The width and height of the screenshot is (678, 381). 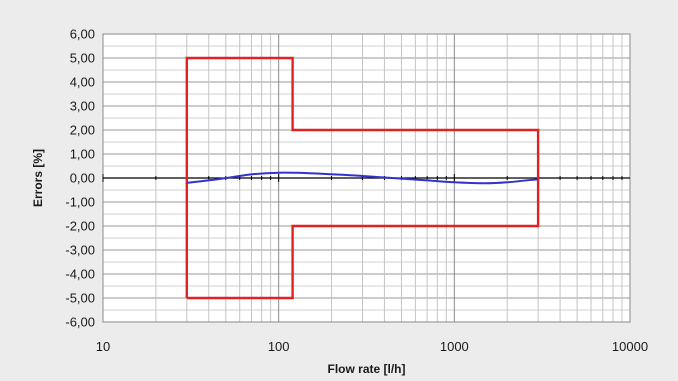 What do you see at coordinates (366, 178) in the screenshot?
I see `zero-line-group` at bounding box center [366, 178].